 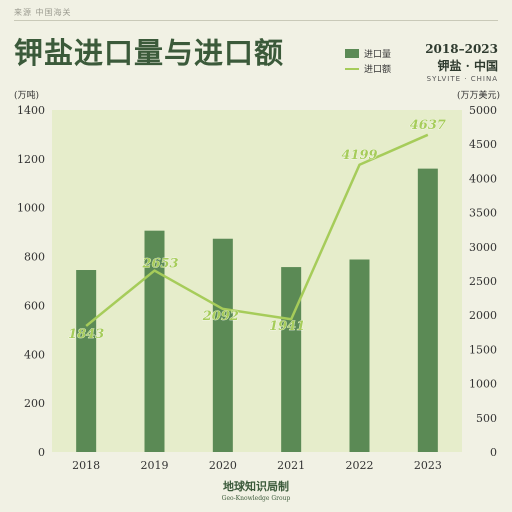 What do you see at coordinates (462, 79) in the screenshot?
I see `subject-label-en: SYLVITE · CHINA` at bounding box center [462, 79].